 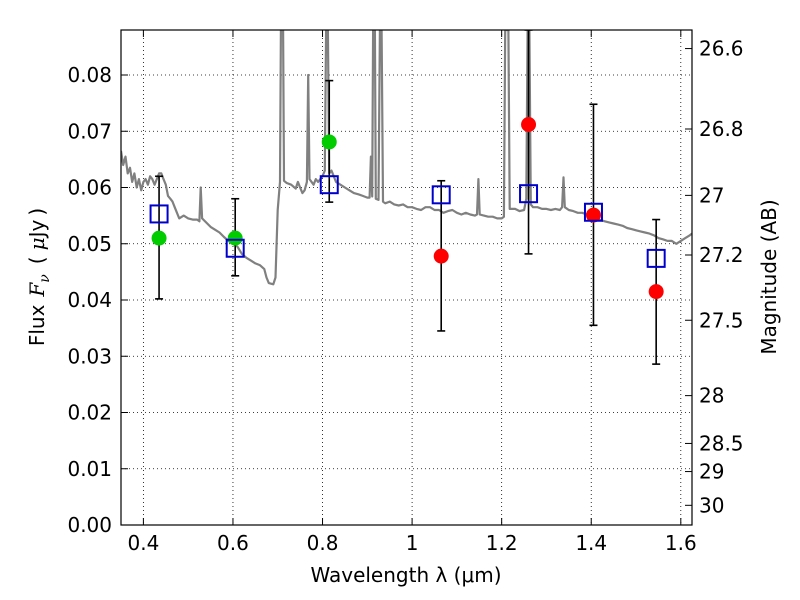 I want to click on y-tick-label-8: 0.08, so click(x=89, y=75).